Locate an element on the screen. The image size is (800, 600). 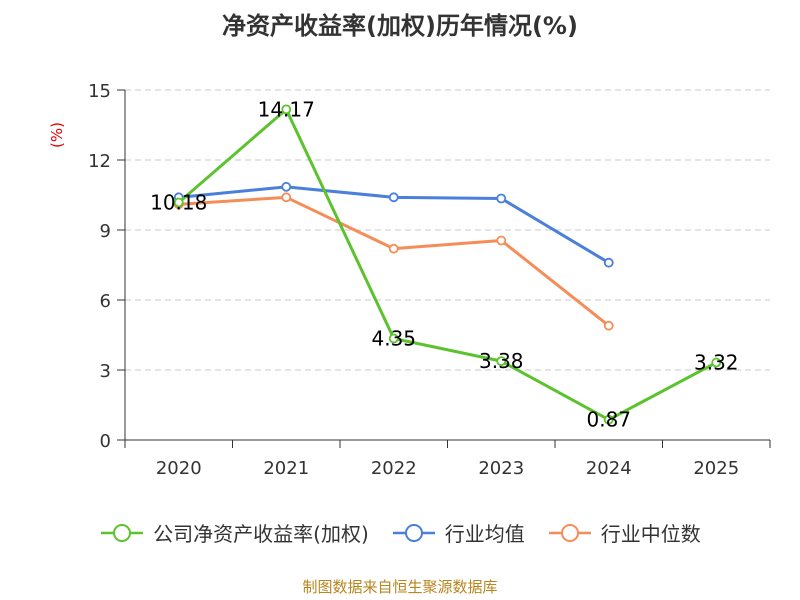
x-tick-label: 2020 is located at coordinates (179, 468).